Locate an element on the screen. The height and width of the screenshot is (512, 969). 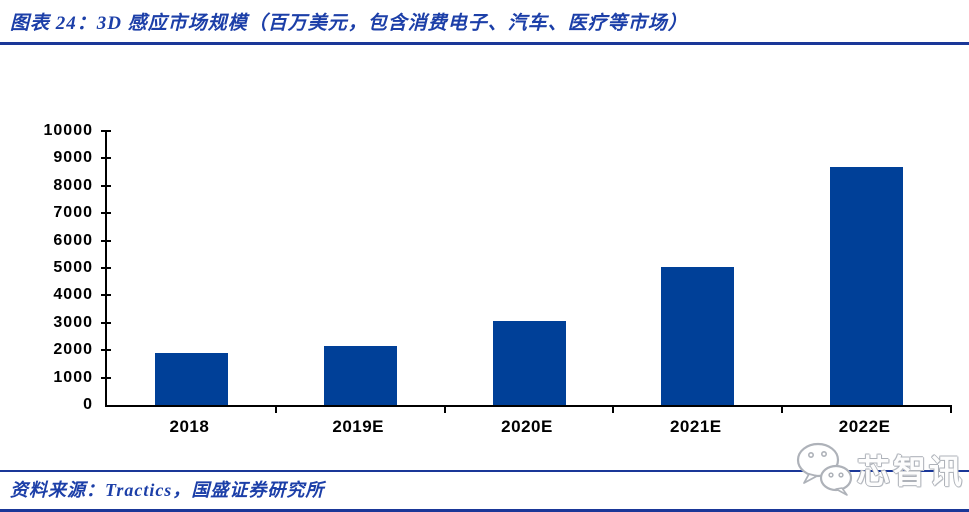
bar-2022E is located at coordinates (867, 285).